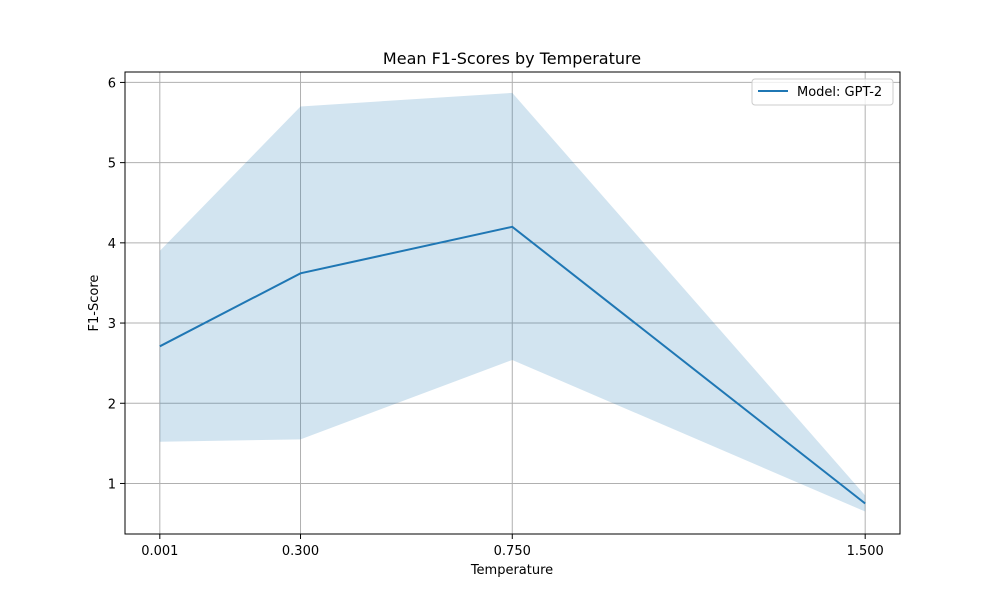 Image resolution: width=1000 pixels, height=600 pixels. Describe the element at coordinates (112, 324) in the screenshot. I see `y-tick-label: 3` at that location.